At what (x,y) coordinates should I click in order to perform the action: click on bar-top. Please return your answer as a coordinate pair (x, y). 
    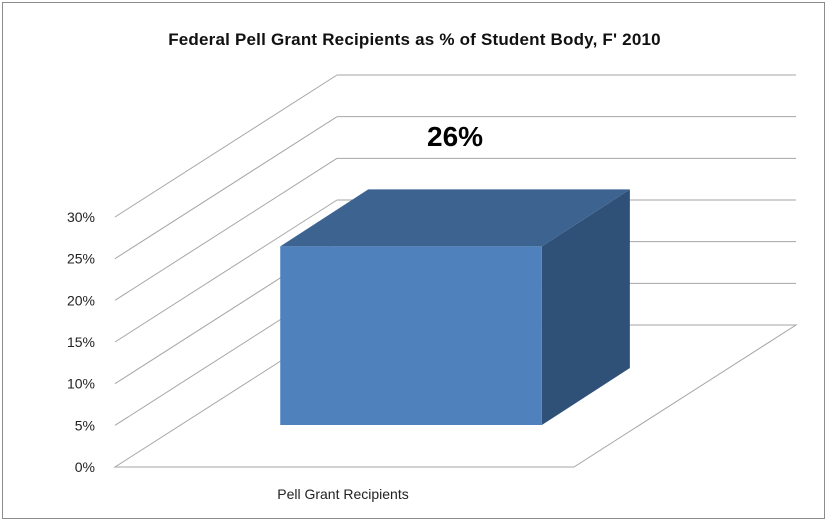
    Looking at the image, I should click on (455, 218).